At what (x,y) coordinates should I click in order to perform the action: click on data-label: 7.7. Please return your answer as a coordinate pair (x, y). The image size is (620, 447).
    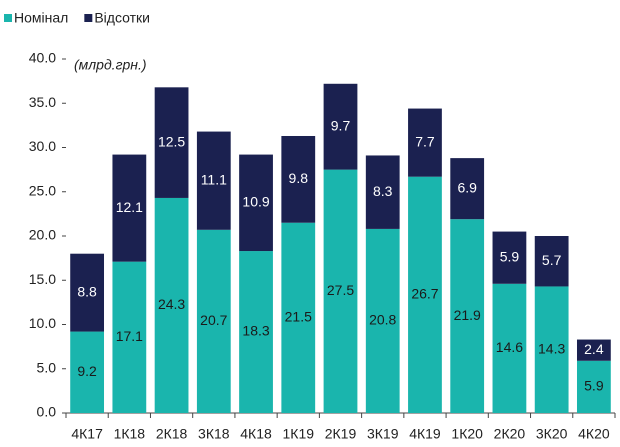
    Looking at the image, I should click on (425, 141).